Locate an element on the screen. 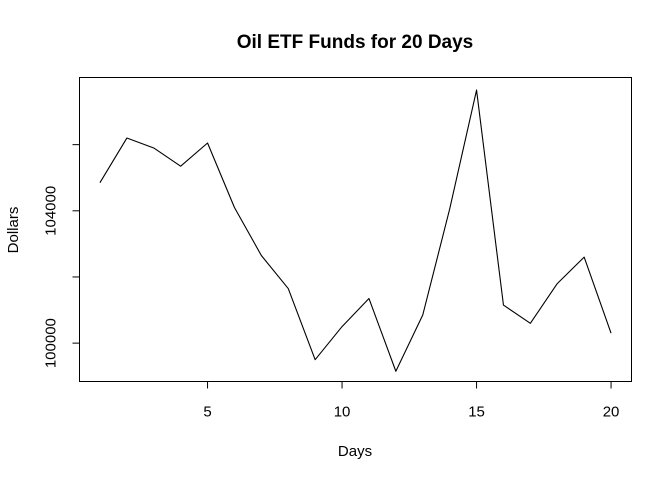 This screenshot has width=672, height=480. y-tick-label: 100000 is located at coordinates (51, 343).